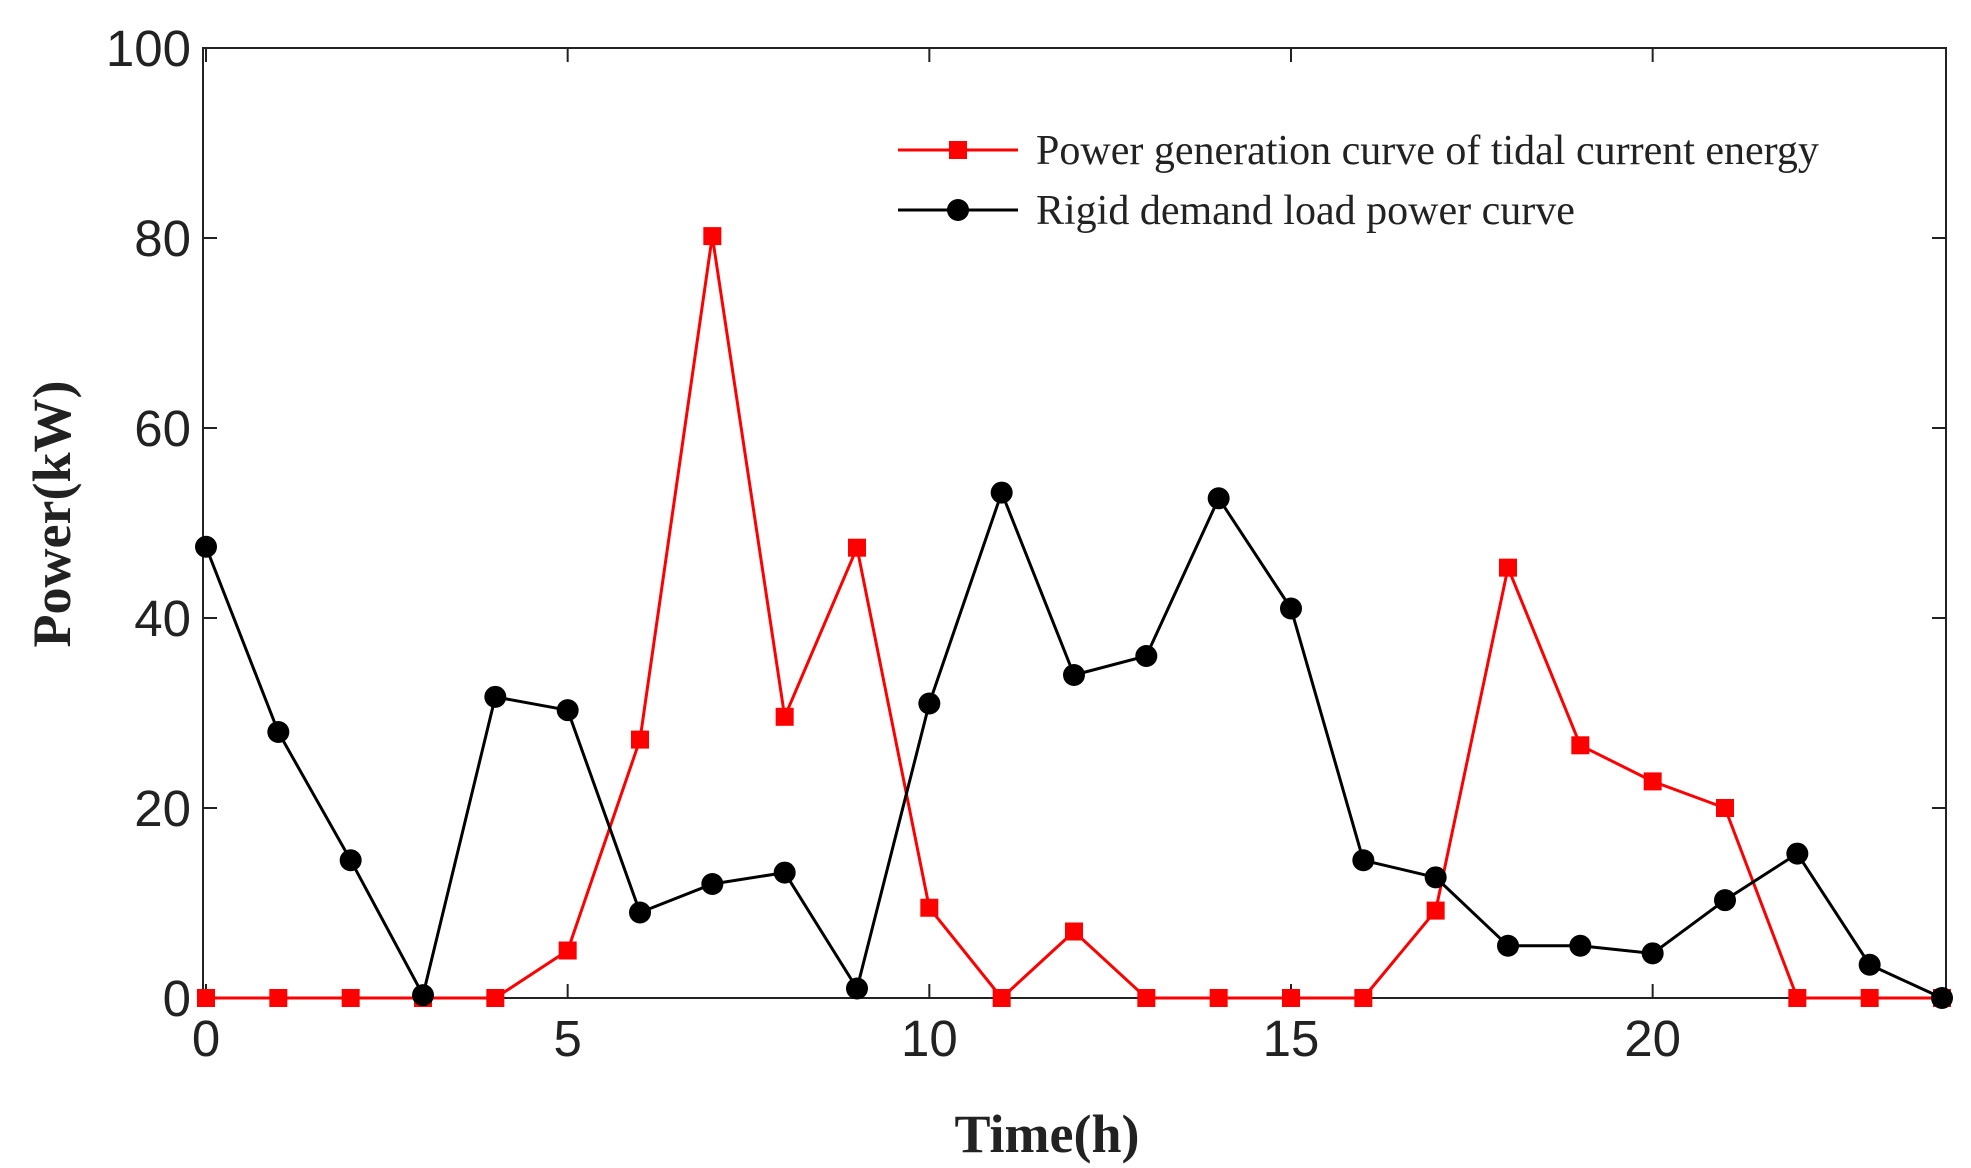 This screenshot has height=1168, width=1971. I want to click on y-tick-label: 60, so click(162, 428).